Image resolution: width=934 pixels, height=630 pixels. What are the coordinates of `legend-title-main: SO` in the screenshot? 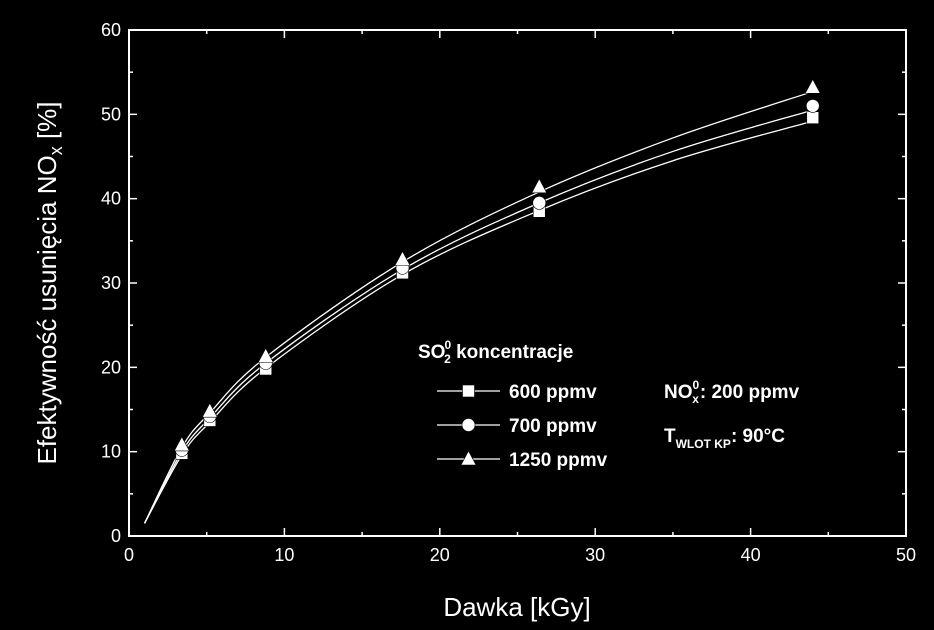 It's located at (431, 352).